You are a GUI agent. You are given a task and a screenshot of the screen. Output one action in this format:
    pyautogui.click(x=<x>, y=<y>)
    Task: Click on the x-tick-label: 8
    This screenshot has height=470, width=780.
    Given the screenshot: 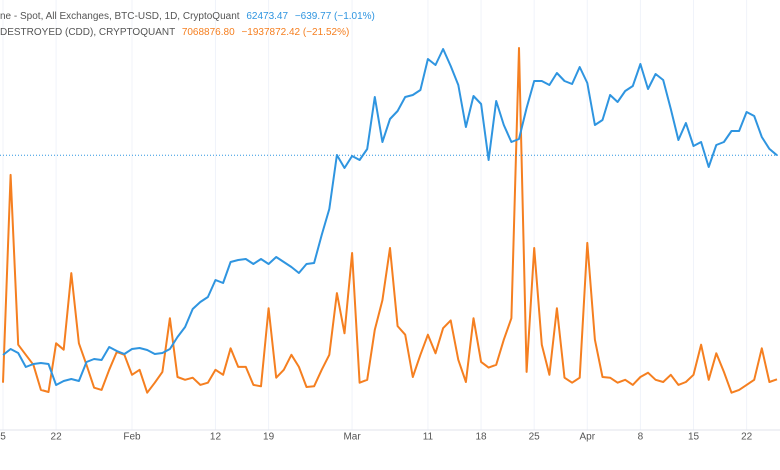 What is the action you would take?
    pyautogui.click(x=641, y=437)
    